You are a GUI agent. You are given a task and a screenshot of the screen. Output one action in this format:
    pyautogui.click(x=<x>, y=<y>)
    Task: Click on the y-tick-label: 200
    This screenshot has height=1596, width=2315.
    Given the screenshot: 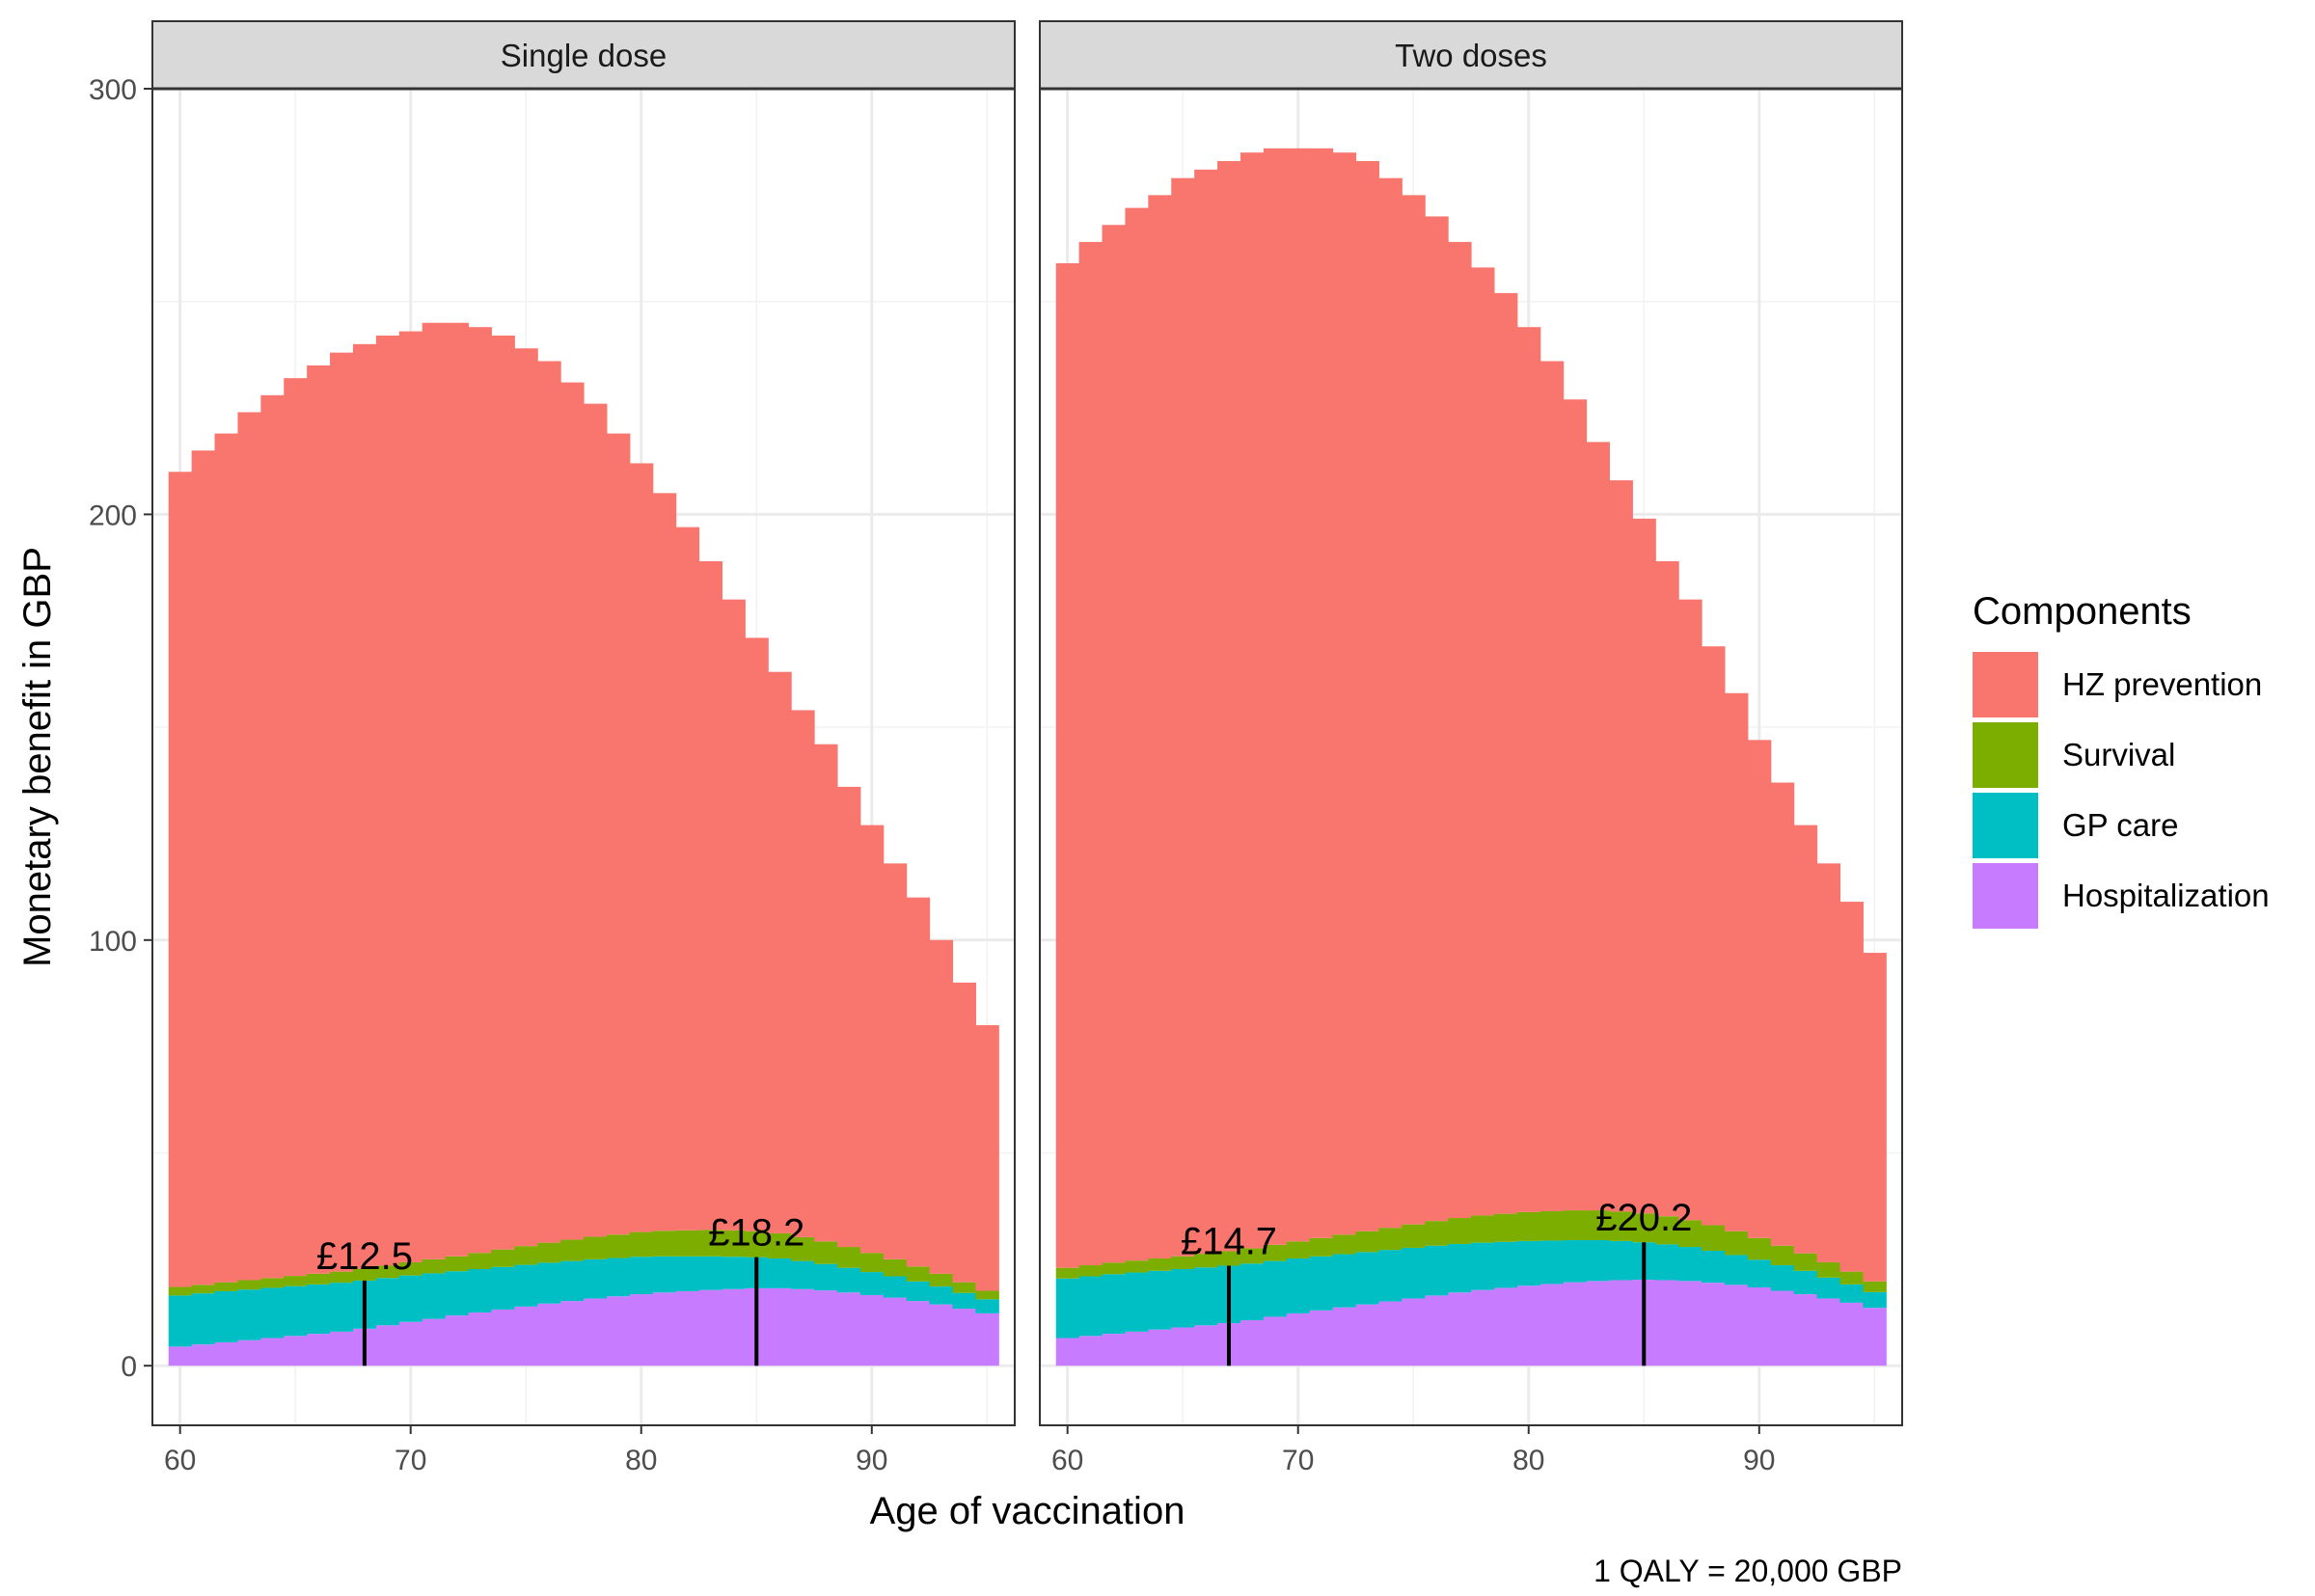 What is the action you would take?
    pyautogui.click(x=113, y=516)
    